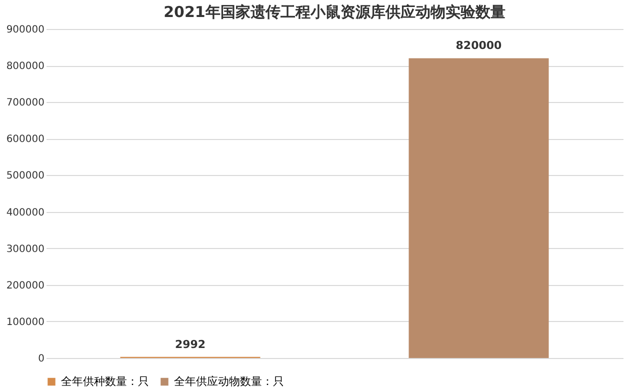 Image resolution: width=628 pixels, height=392 pixels. I want to click on y-tick-label: 500000, so click(25, 176).